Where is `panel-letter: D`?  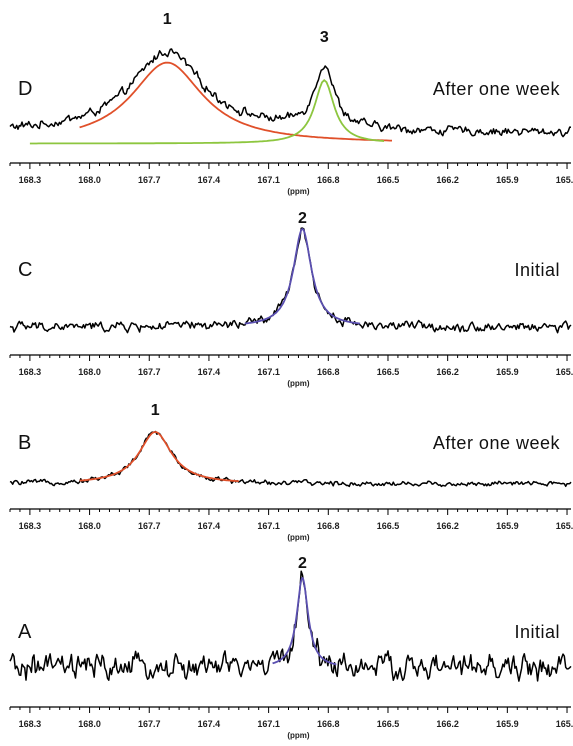
panel-letter: D is located at coordinates (25, 89).